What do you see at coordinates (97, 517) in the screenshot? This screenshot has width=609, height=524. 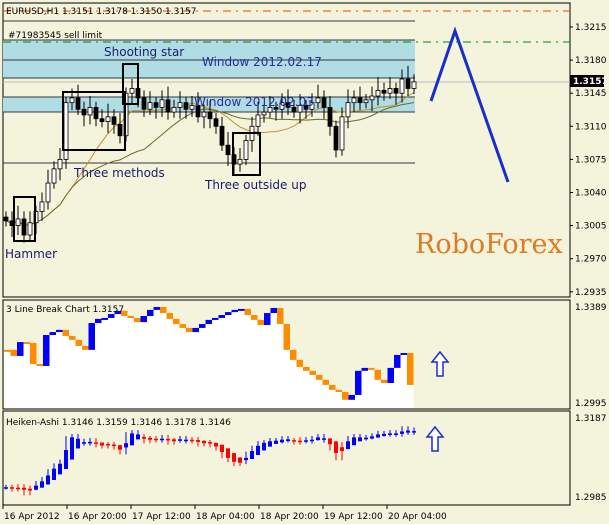 I see `time-tick-label: 16 Apr 20:00` at bounding box center [97, 517].